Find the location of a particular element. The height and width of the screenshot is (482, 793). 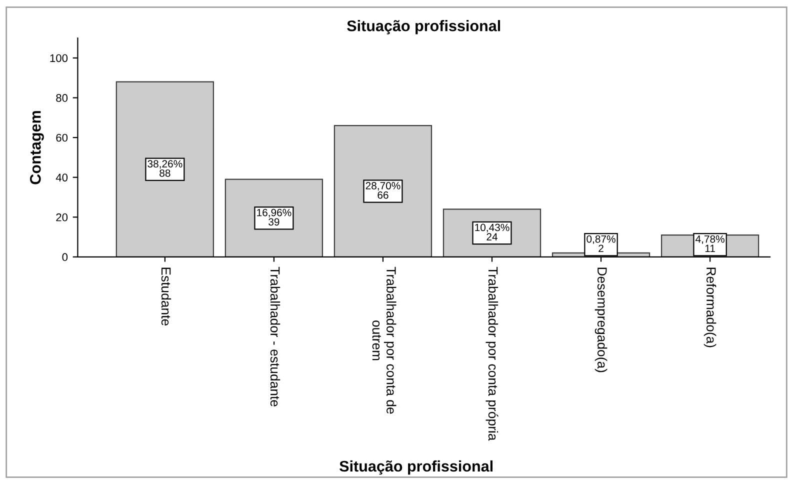

x-tick-label: Desempregado(a) is located at coordinates (601, 320).